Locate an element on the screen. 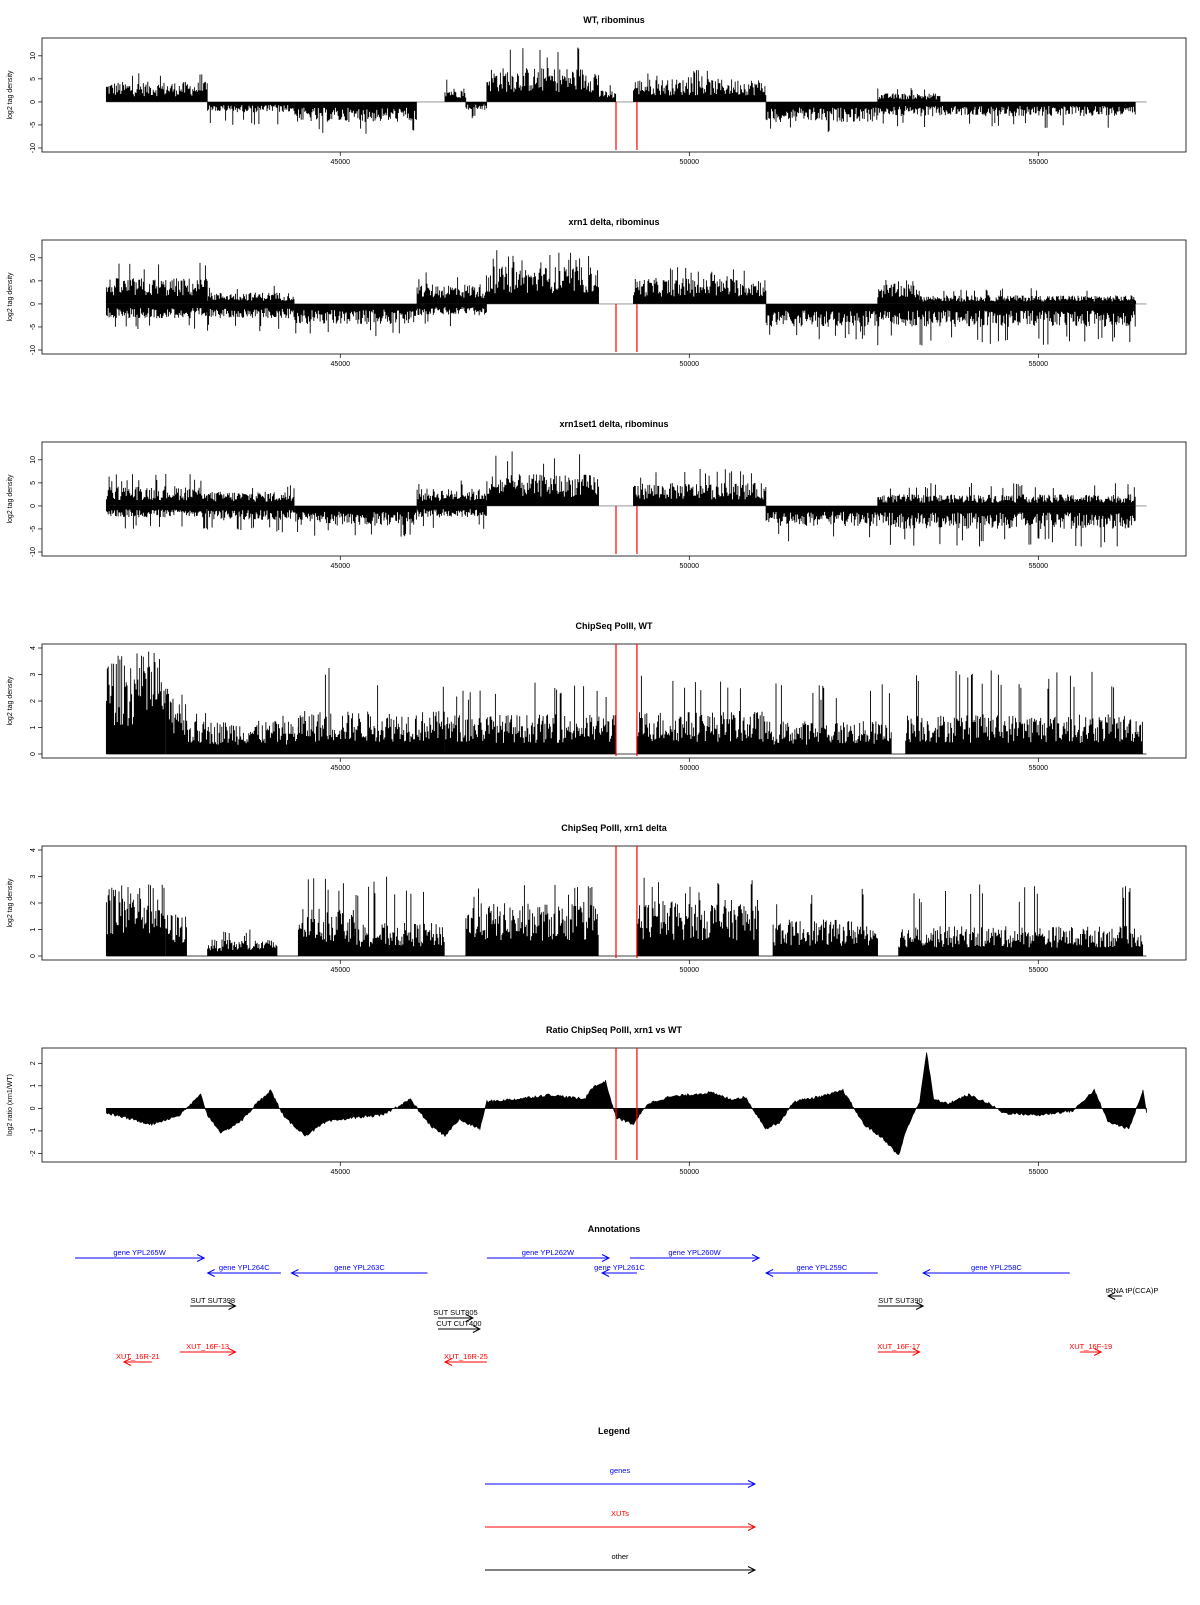 The image size is (1200, 1605). panel-title: xrn1set1 delta, ribominus is located at coordinates (613, 424).